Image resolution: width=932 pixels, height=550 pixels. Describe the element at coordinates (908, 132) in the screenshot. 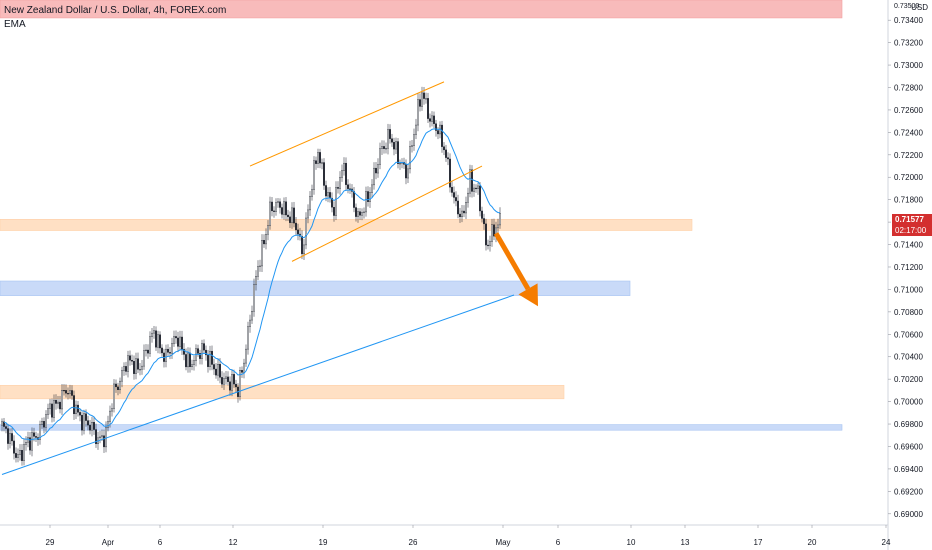

I see `price-tick-label: 0.72400` at that location.